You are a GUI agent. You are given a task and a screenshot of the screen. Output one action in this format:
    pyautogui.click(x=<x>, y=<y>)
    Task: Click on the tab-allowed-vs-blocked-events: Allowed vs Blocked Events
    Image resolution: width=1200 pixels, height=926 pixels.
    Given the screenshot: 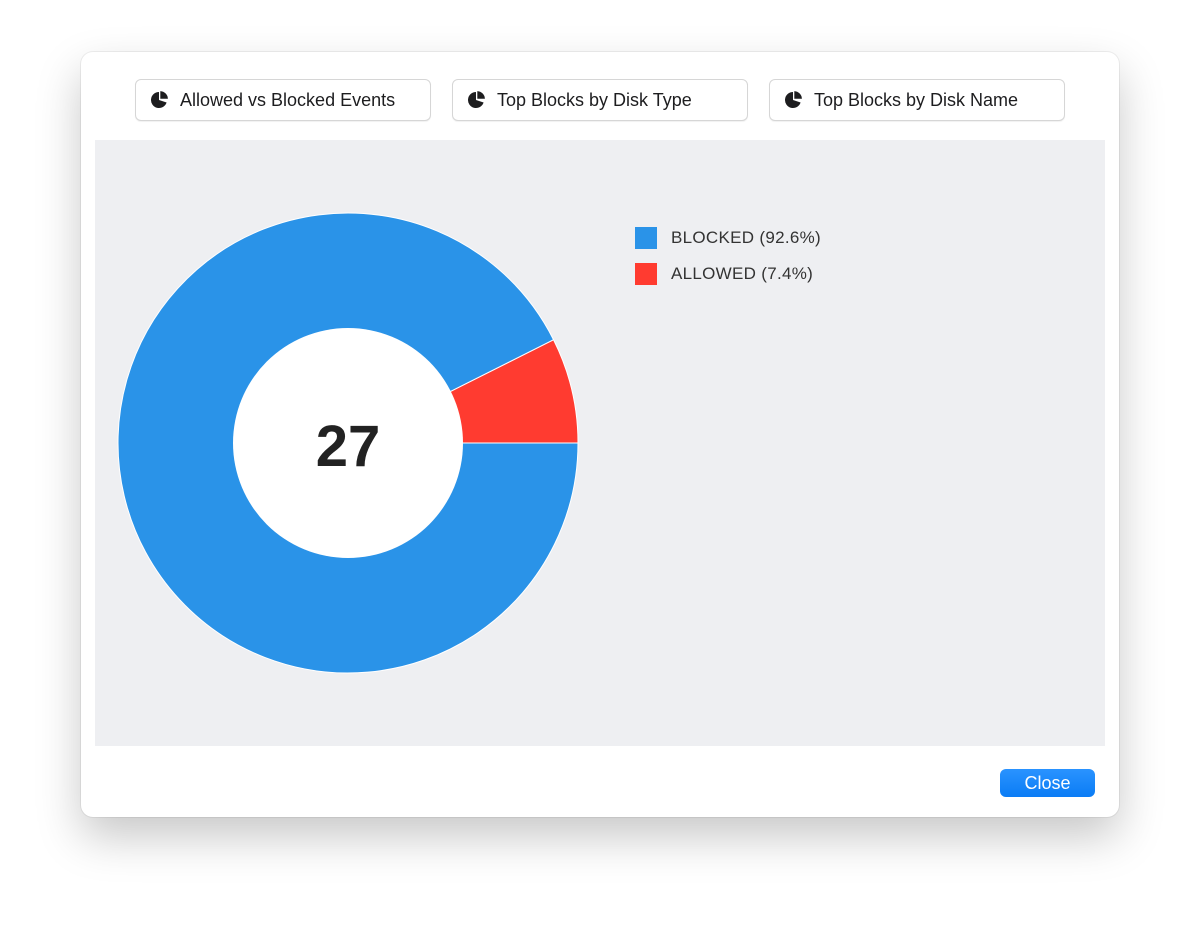 What is the action you would take?
    pyautogui.click(x=283, y=100)
    